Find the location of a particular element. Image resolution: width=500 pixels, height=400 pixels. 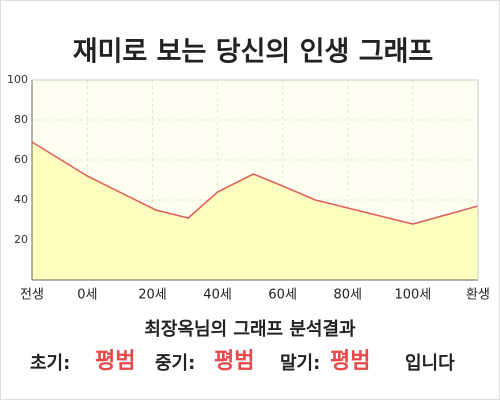

summary-label: 말기: is located at coordinates (300, 363).